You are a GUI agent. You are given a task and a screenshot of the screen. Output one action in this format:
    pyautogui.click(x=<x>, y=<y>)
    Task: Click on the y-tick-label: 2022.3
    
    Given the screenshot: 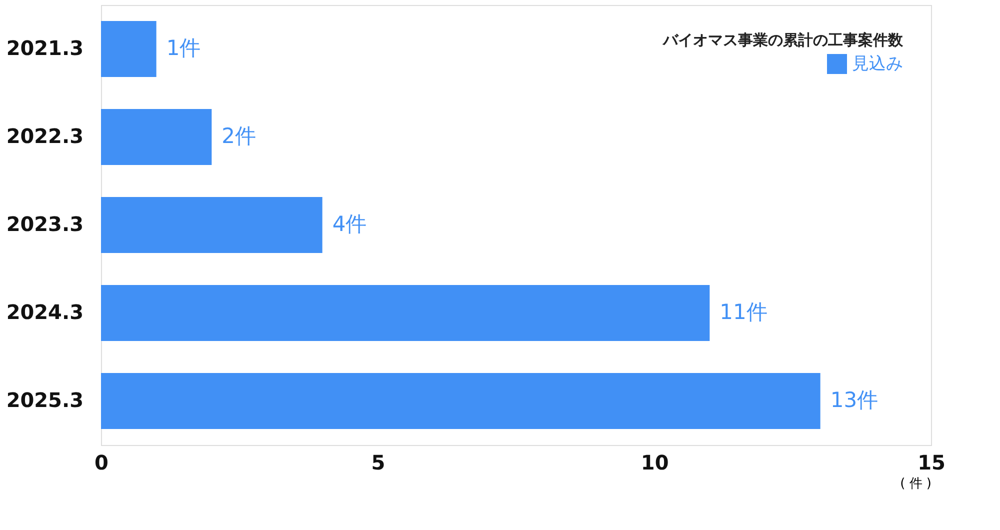 What is the action you would take?
    pyautogui.click(x=45, y=136)
    